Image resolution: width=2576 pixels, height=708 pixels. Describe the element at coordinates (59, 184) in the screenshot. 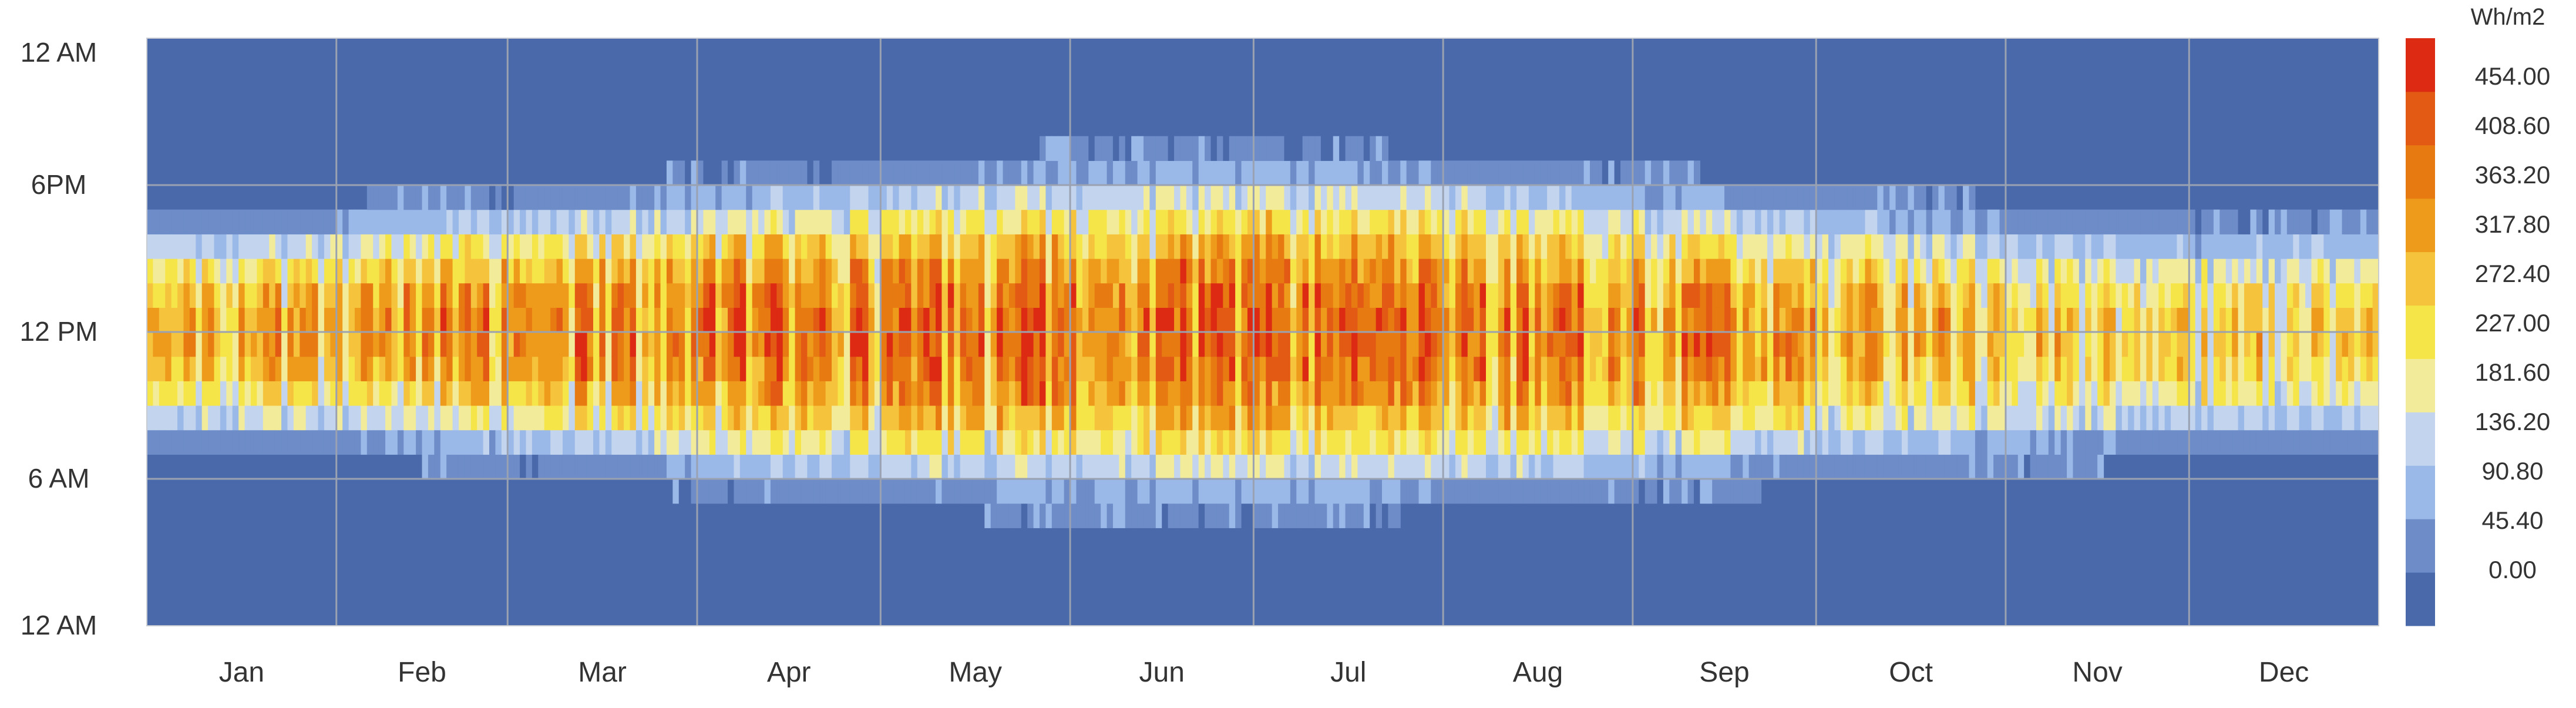

I see `y-tick-label: 6PM` at that location.